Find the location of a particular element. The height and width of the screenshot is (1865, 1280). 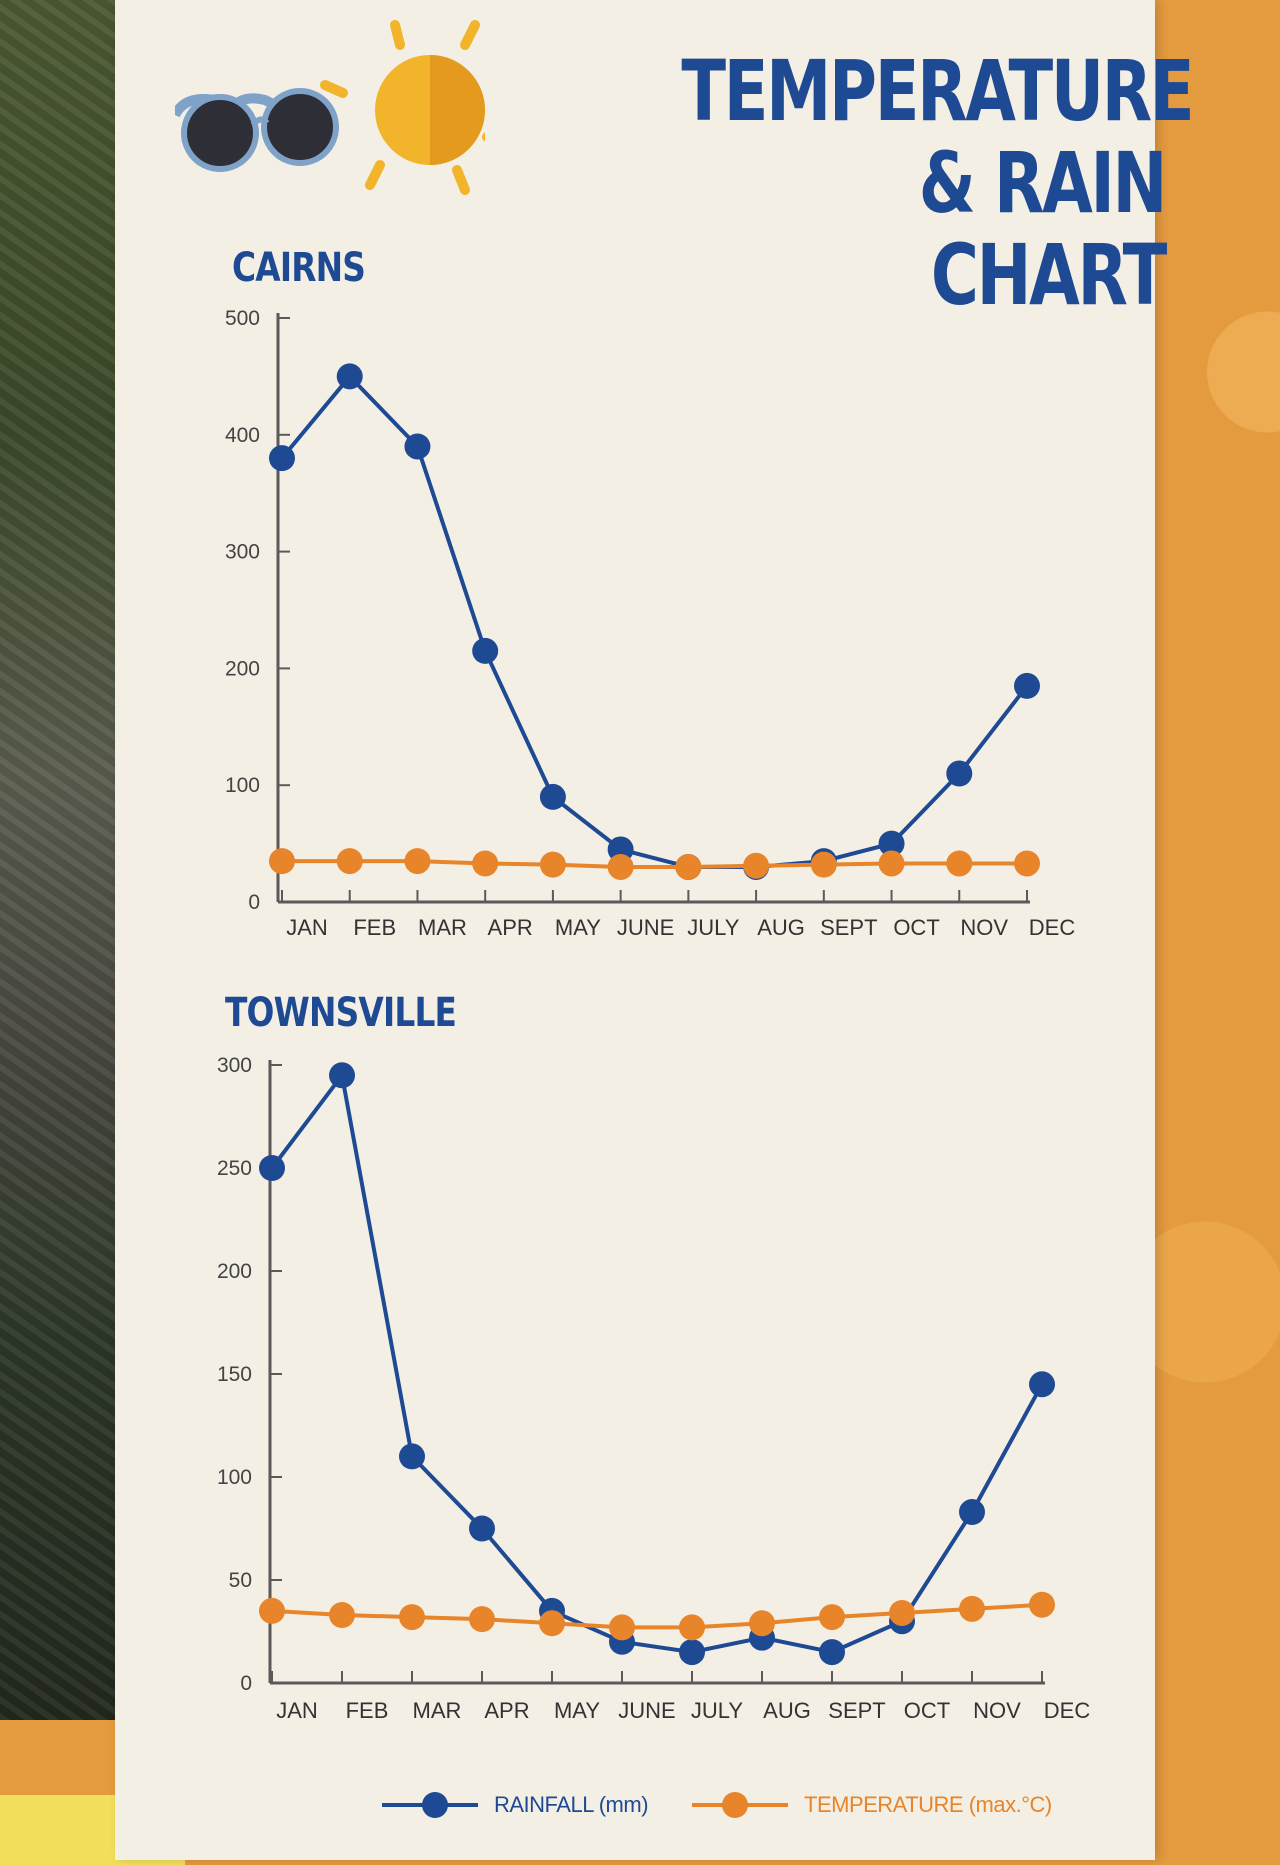

townsville-y-tick-label: 0 is located at coordinates (246, 1683).